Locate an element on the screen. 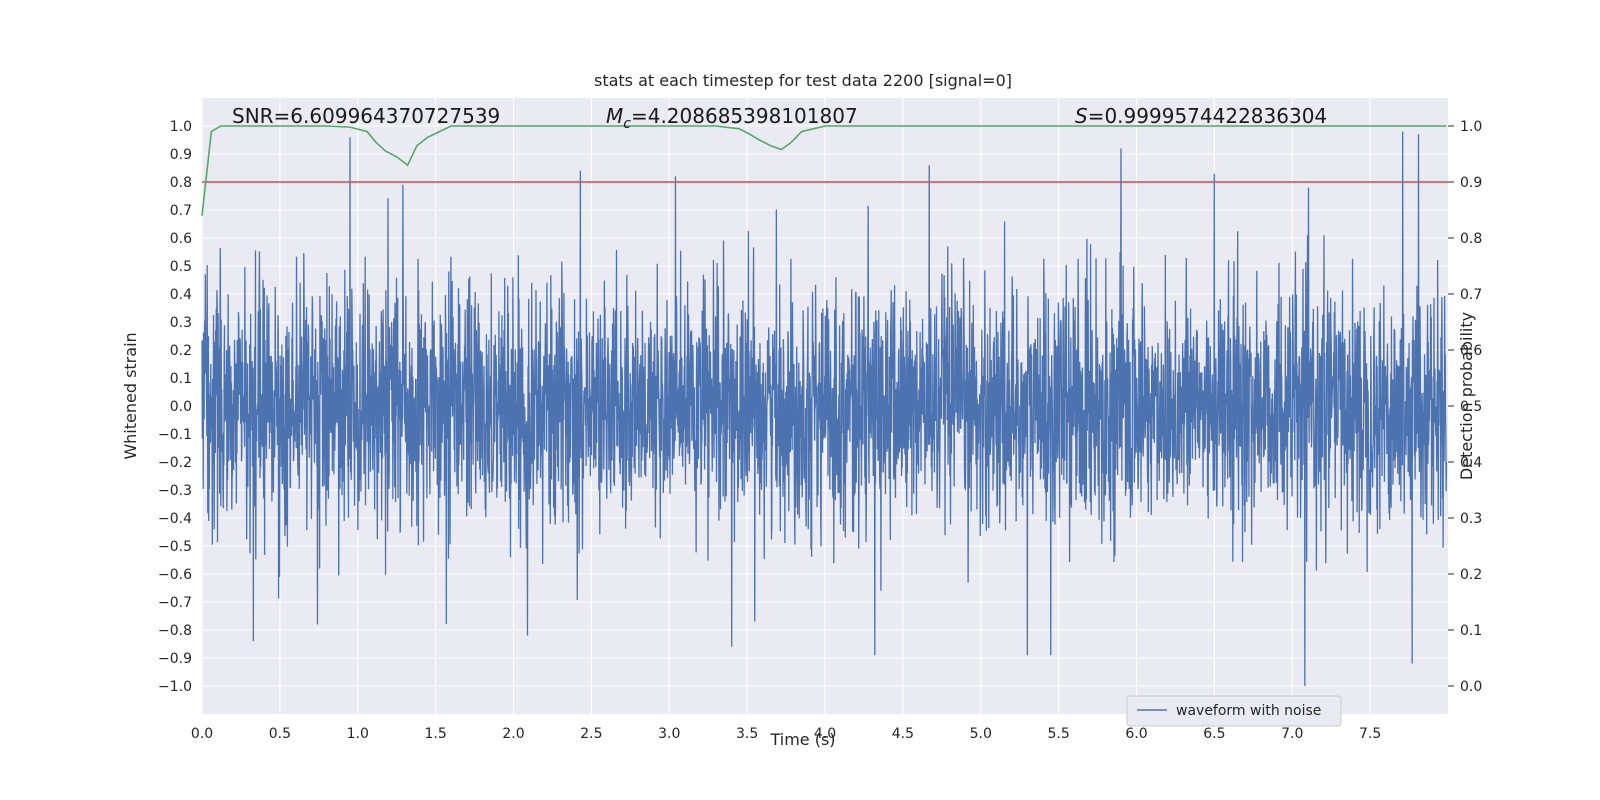 The height and width of the screenshot is (800, 1600). y-tick-label: 0.3 is located at coordinates (181, 323).